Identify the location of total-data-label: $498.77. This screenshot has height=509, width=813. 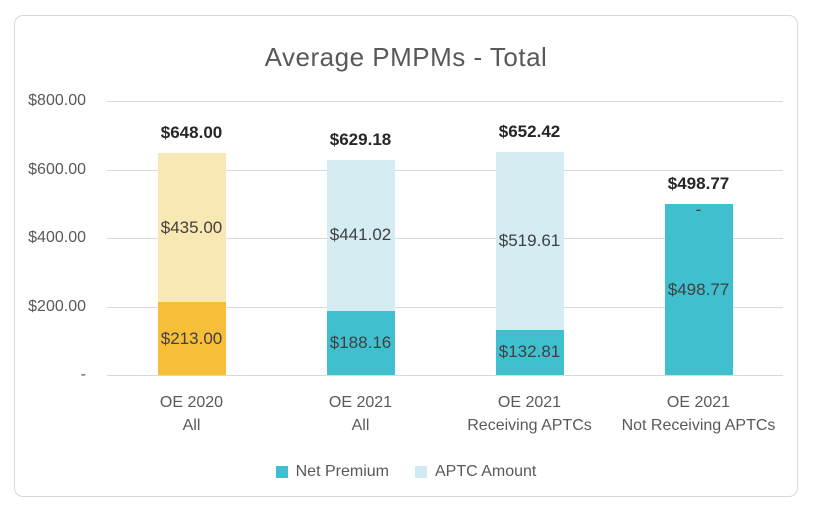
(698, 184).